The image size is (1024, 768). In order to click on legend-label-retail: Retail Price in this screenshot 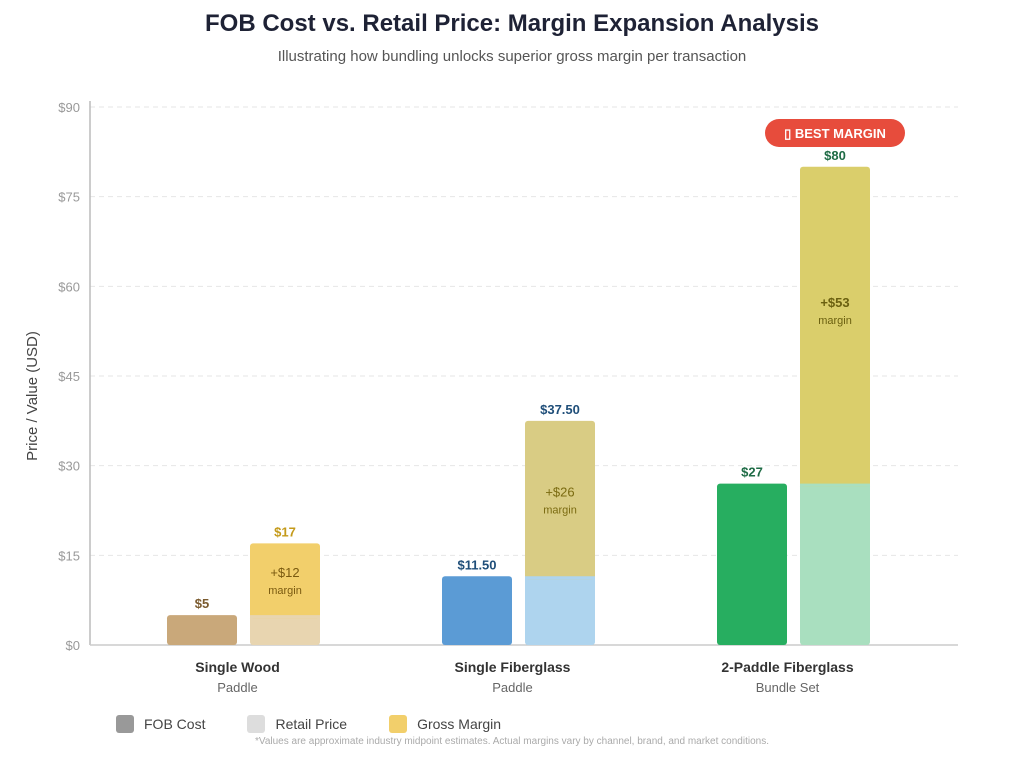, I will do `click(311, 724)`.